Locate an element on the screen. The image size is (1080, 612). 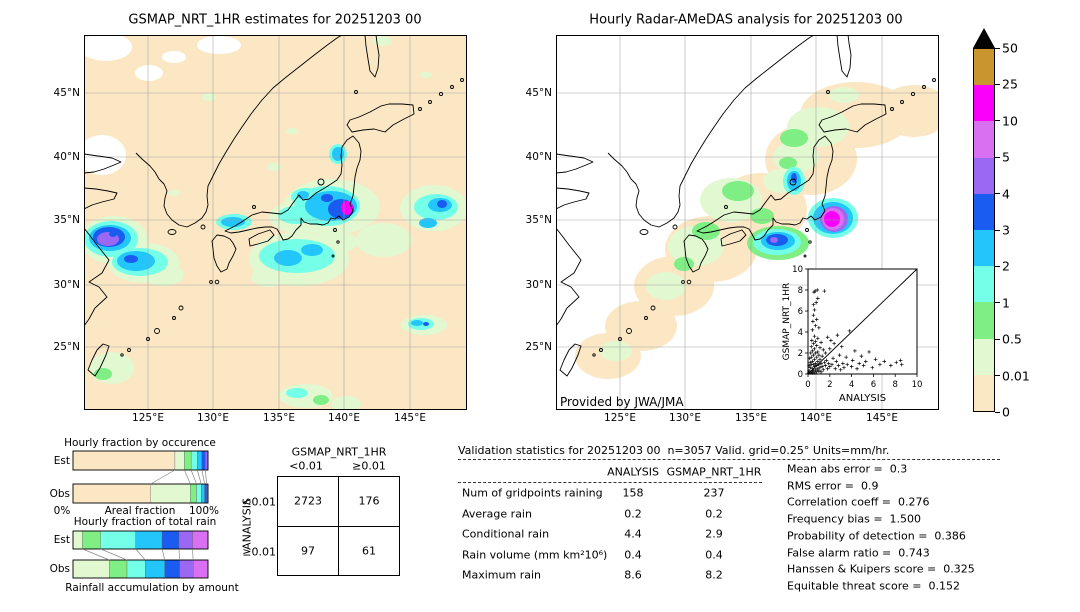
colorbar-tick-label: 0 is located at coordinates (1006, 412).